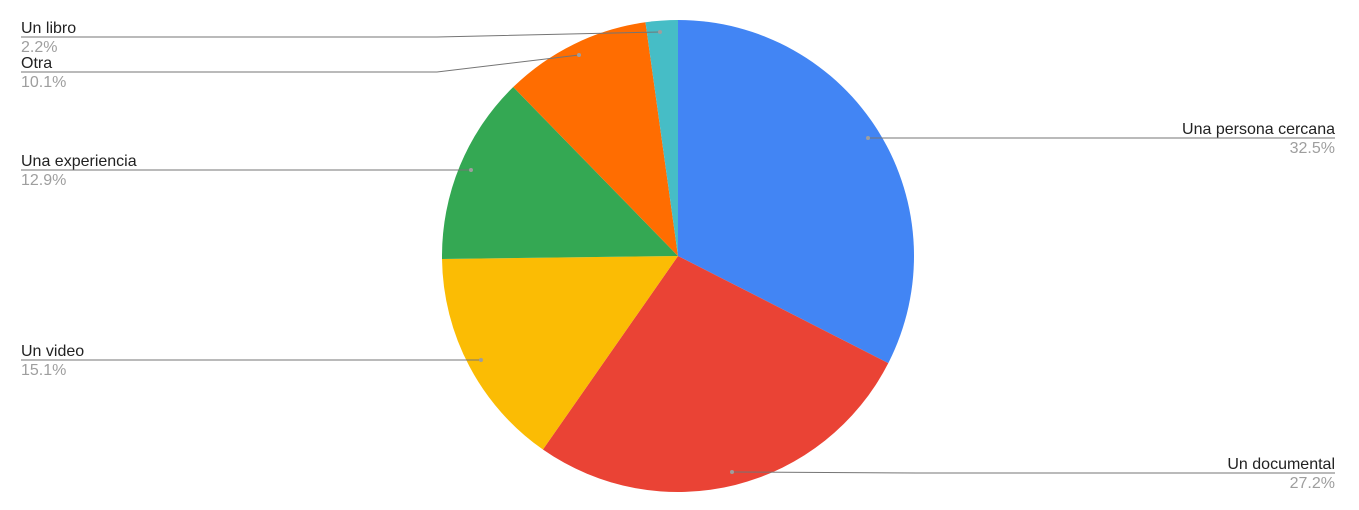  I want to click on slice-label: Un documental, so click(1281, 464).